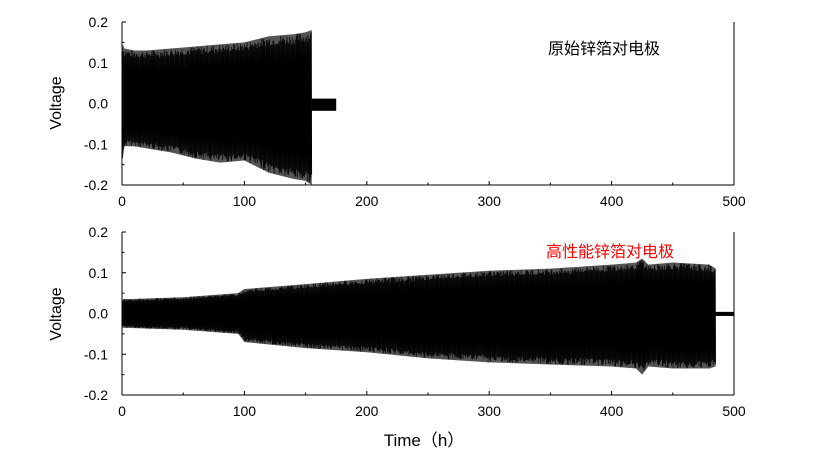 This screenshot has height=467, width=815. I want to click on x-axis-label: Time（h）, so click(424, 440).